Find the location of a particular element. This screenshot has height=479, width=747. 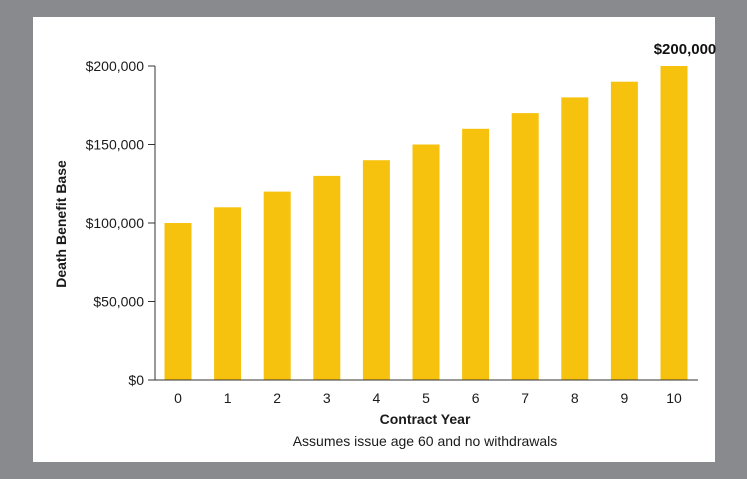

x-tick-label: 8 is located at coordinates (575, 398).